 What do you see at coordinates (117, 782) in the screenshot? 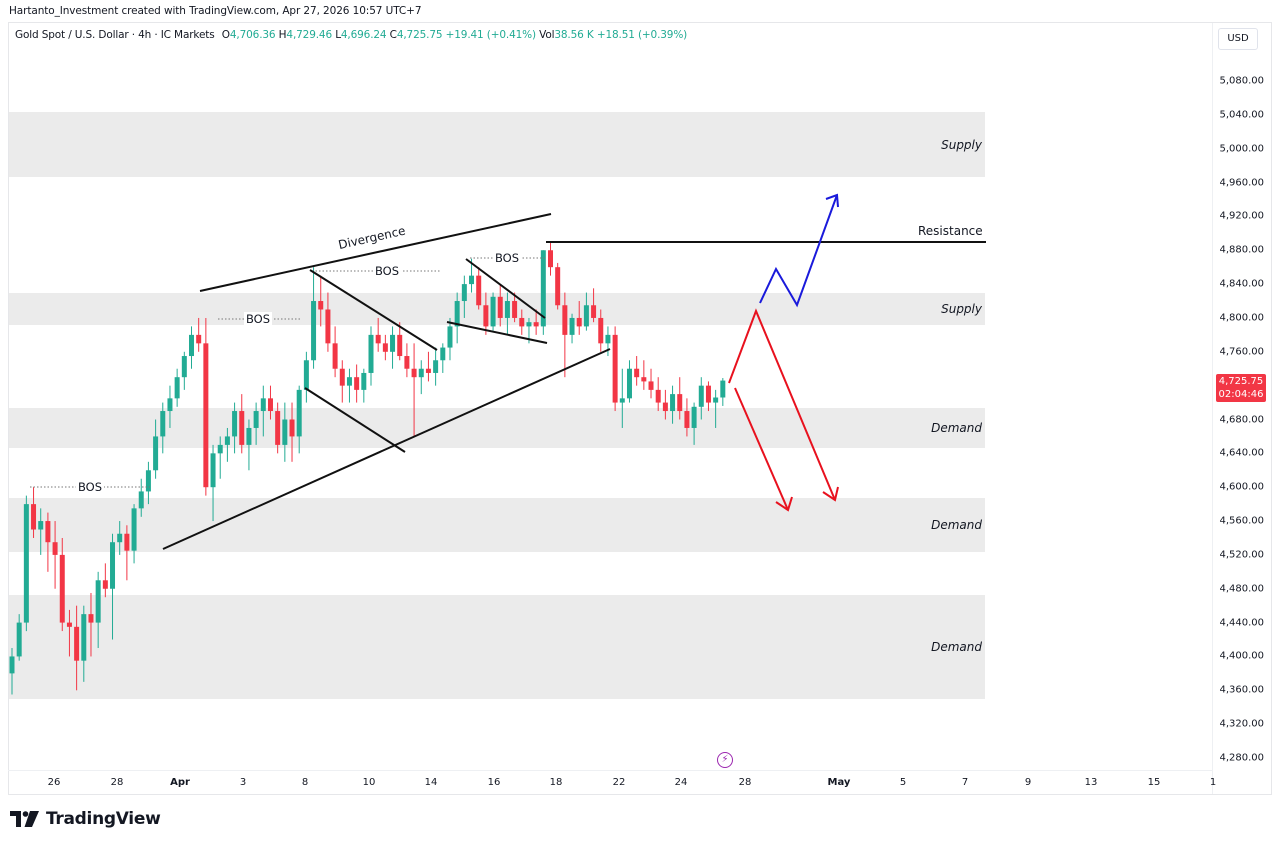
I see `time-tick: 28` at bounding box center [117, 782].